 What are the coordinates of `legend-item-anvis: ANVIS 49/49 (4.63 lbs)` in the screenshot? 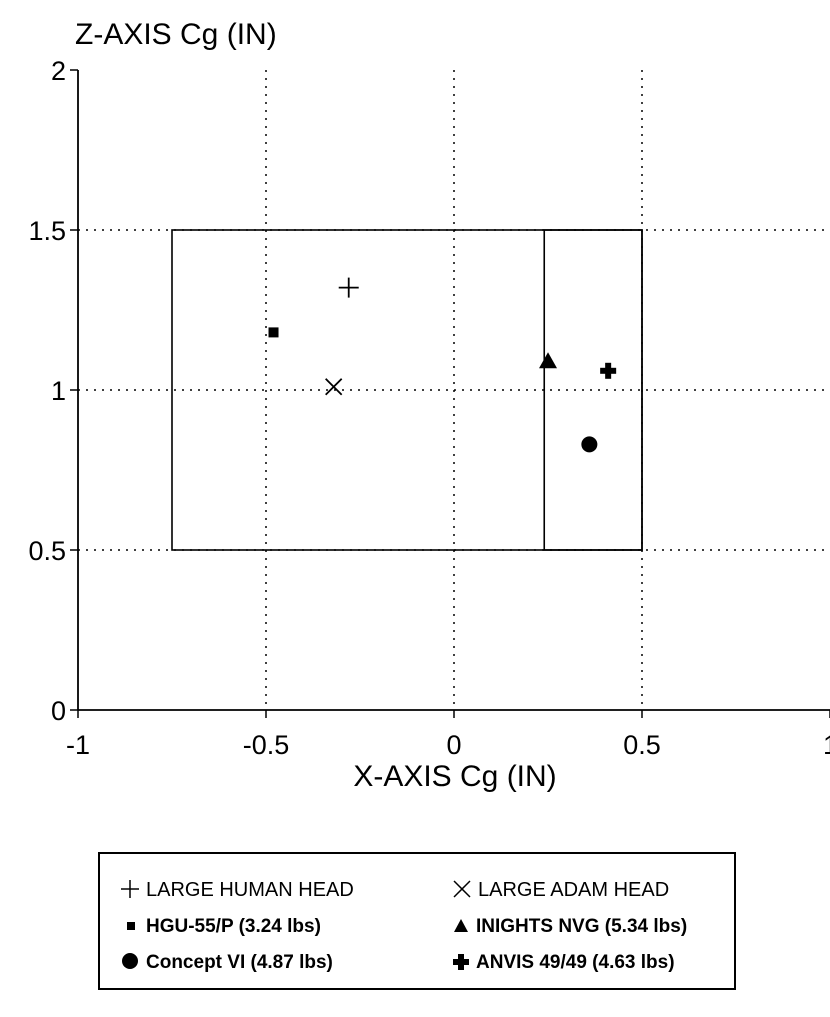 It's located at (563, 963).